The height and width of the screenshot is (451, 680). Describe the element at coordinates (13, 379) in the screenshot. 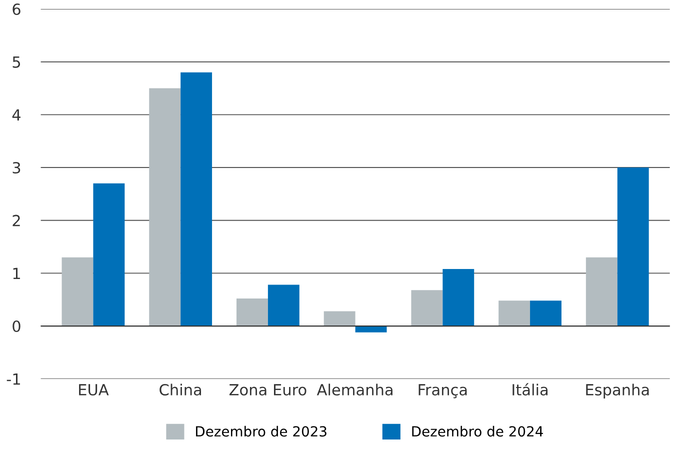

I see `y-tick-label: -1` at that location.